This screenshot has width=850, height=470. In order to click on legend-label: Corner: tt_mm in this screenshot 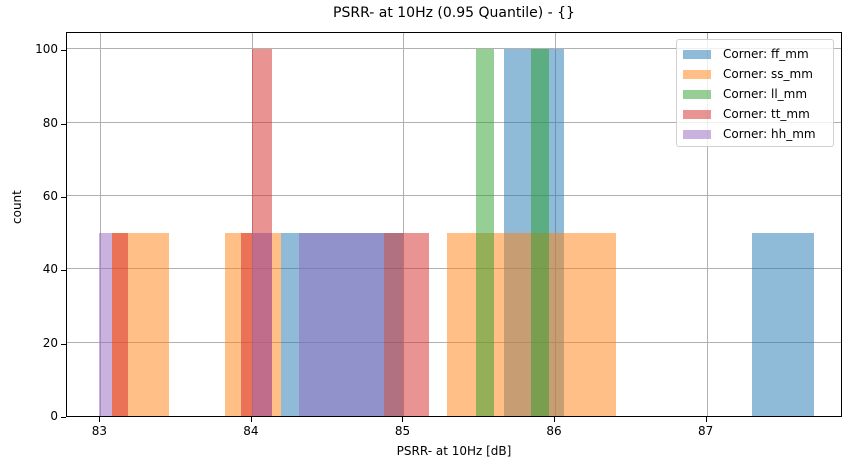, I will do `click(766, 114)`.